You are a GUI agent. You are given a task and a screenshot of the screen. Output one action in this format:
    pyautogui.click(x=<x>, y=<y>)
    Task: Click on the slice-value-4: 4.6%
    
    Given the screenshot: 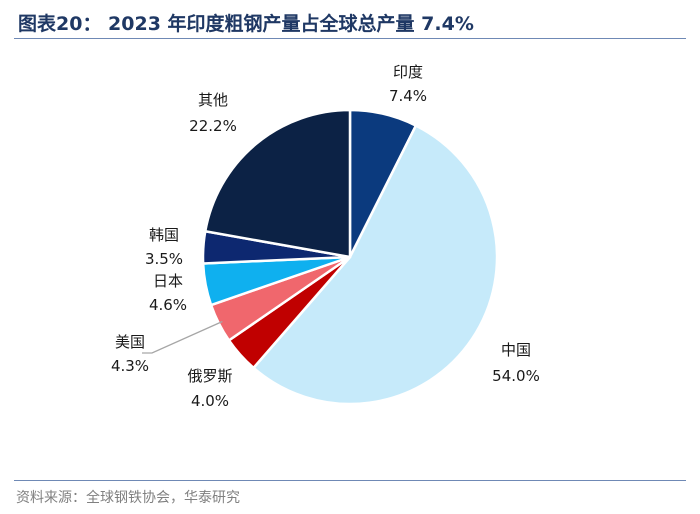 What is the action you would take?
    pyautogui.click(x=168, y=305)
    